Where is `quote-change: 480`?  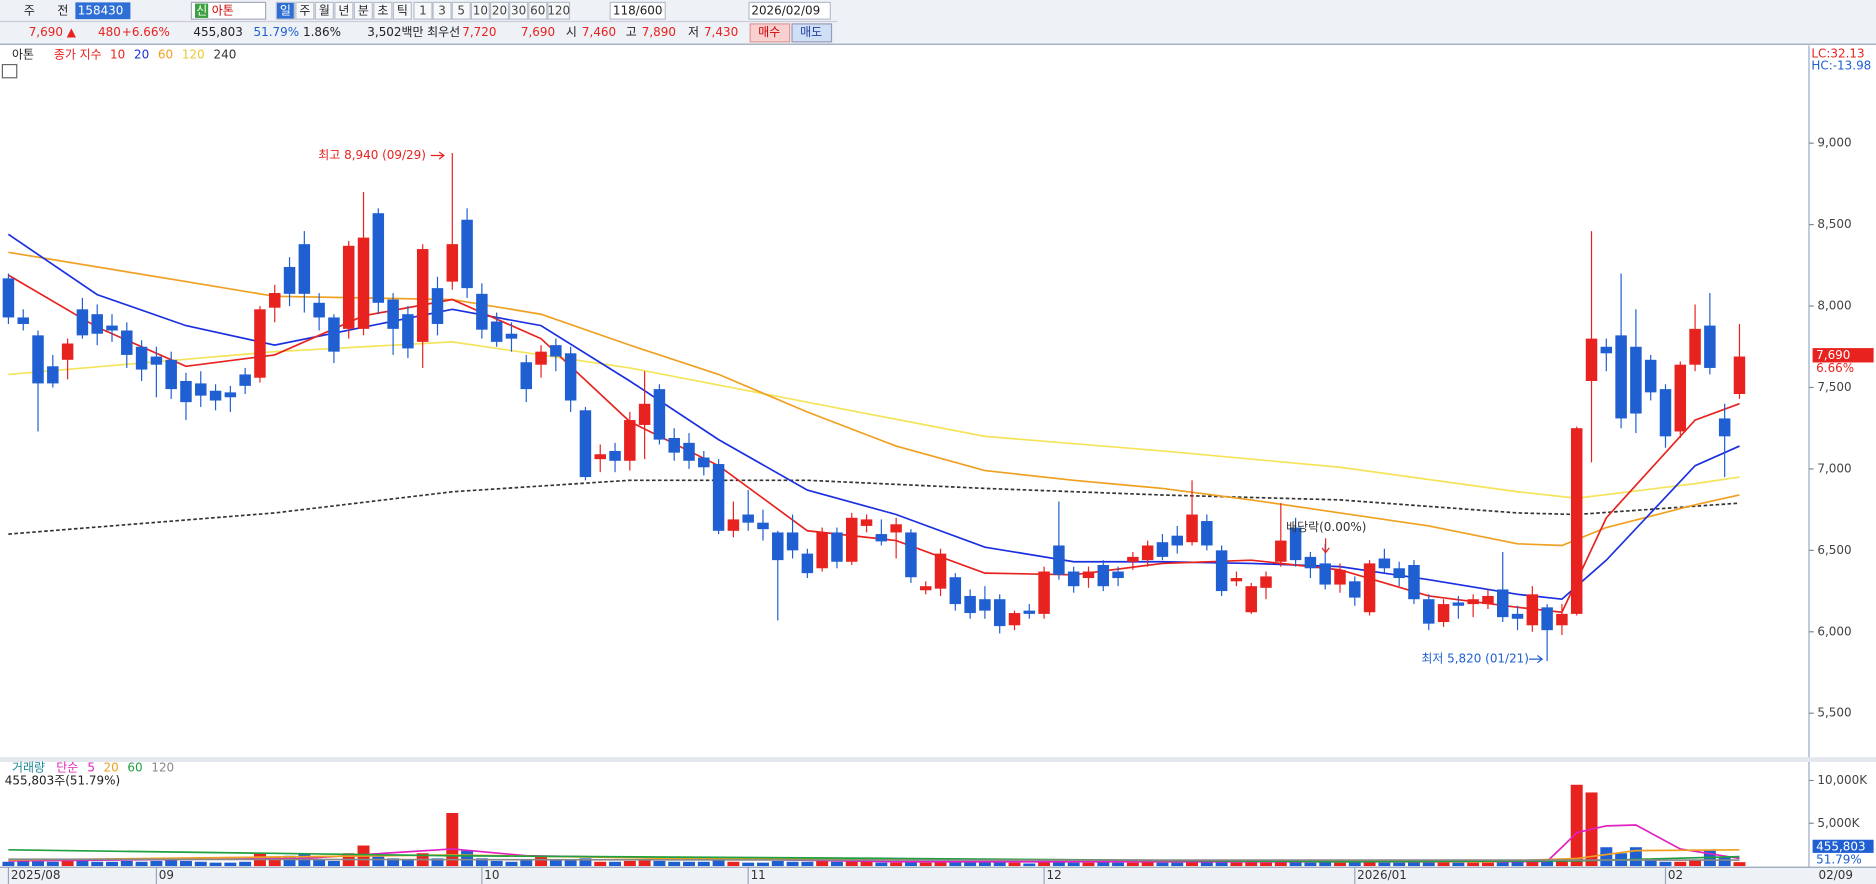 quote-change: 480 is located at coordinates (109, 32).